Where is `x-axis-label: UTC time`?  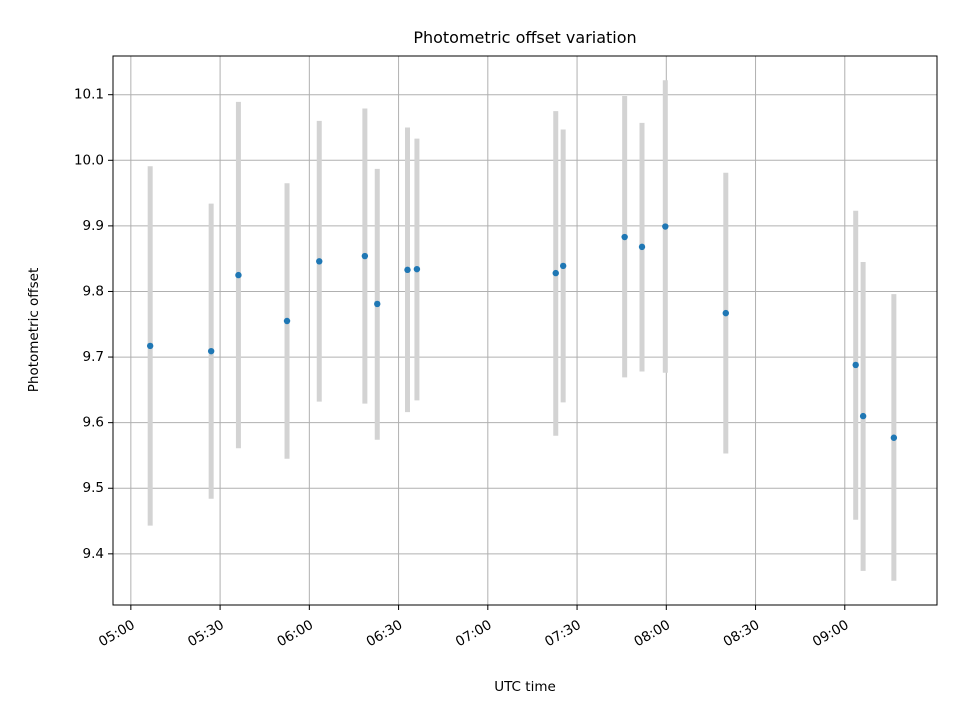
x-axis-label: UTC time is located at coordinates (525, 687).